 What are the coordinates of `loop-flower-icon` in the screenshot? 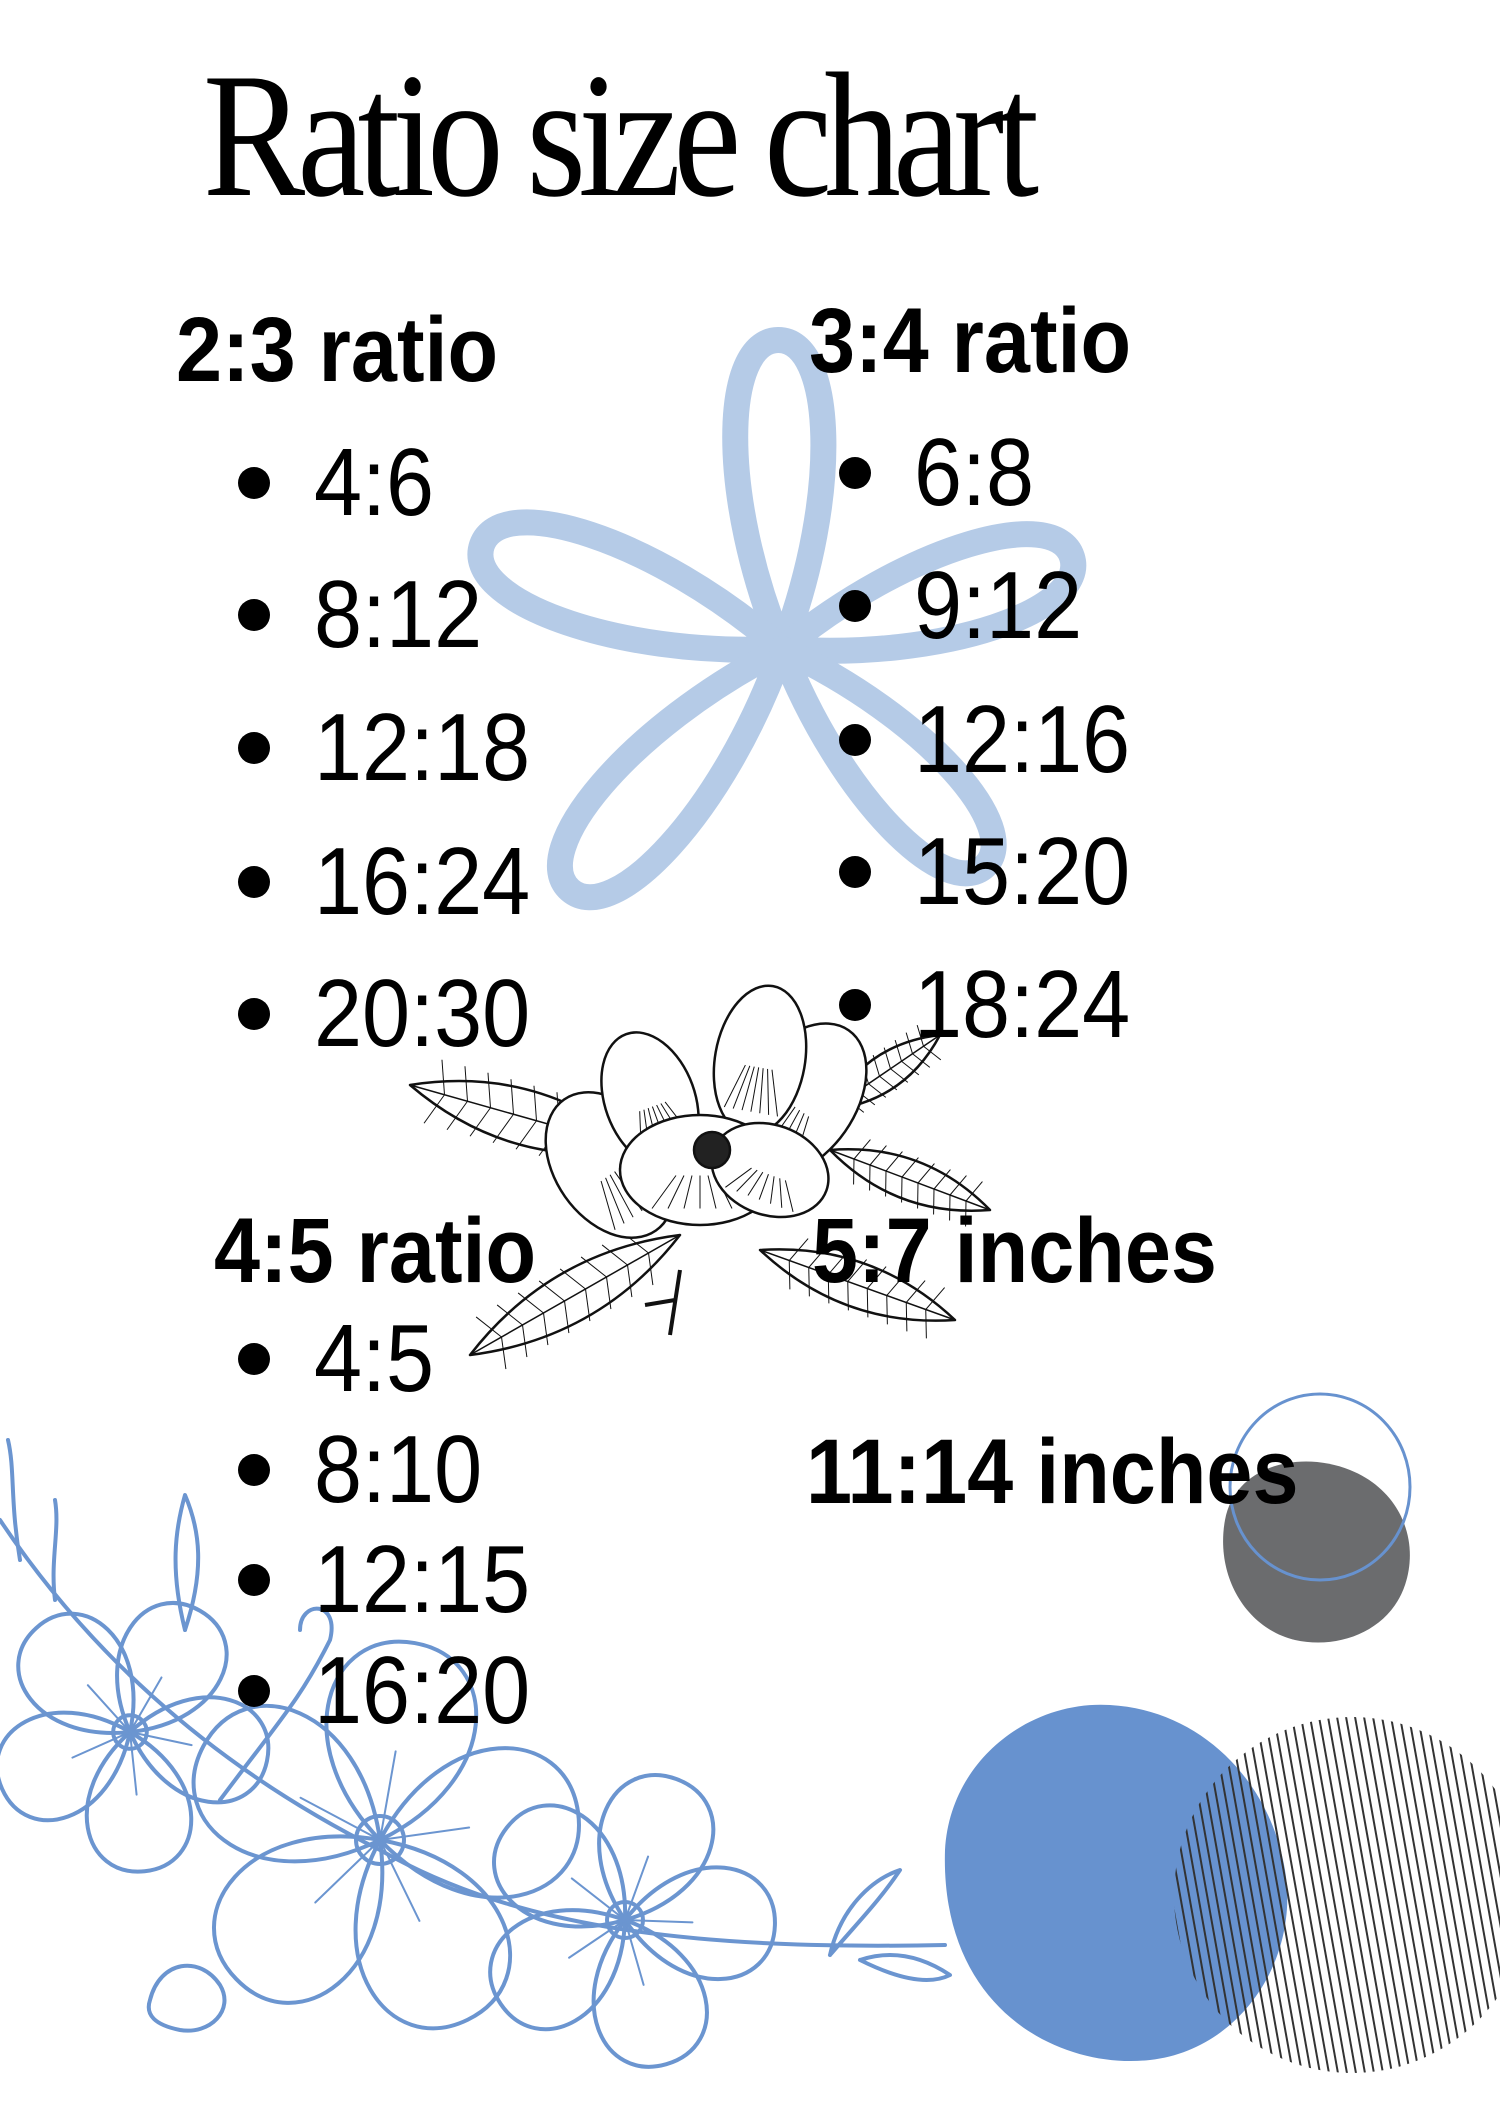 It's located at (777, 618).